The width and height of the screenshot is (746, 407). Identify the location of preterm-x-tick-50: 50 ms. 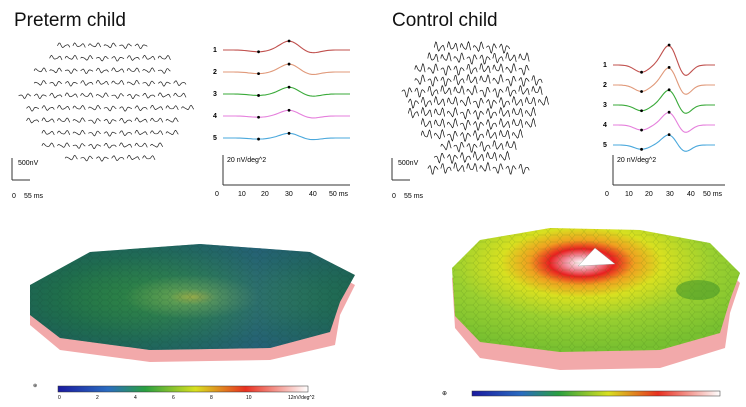
(339, 194).